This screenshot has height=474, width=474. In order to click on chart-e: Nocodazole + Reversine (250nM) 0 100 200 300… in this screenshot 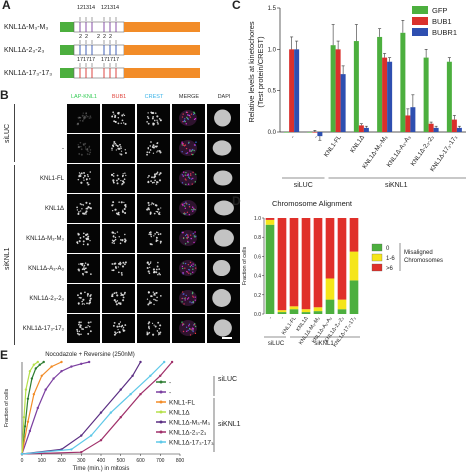, I will do `click(122, 412)`.